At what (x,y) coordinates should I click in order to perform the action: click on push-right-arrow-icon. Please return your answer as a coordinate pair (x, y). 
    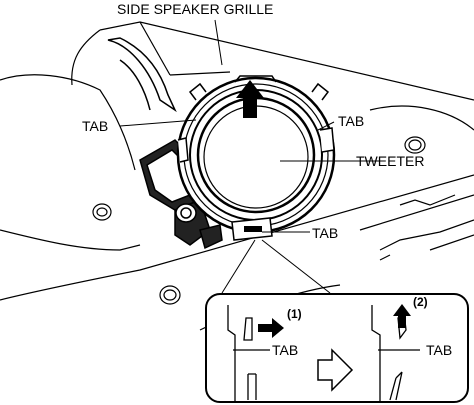
    Looking at the image, I should click on (271, 328).